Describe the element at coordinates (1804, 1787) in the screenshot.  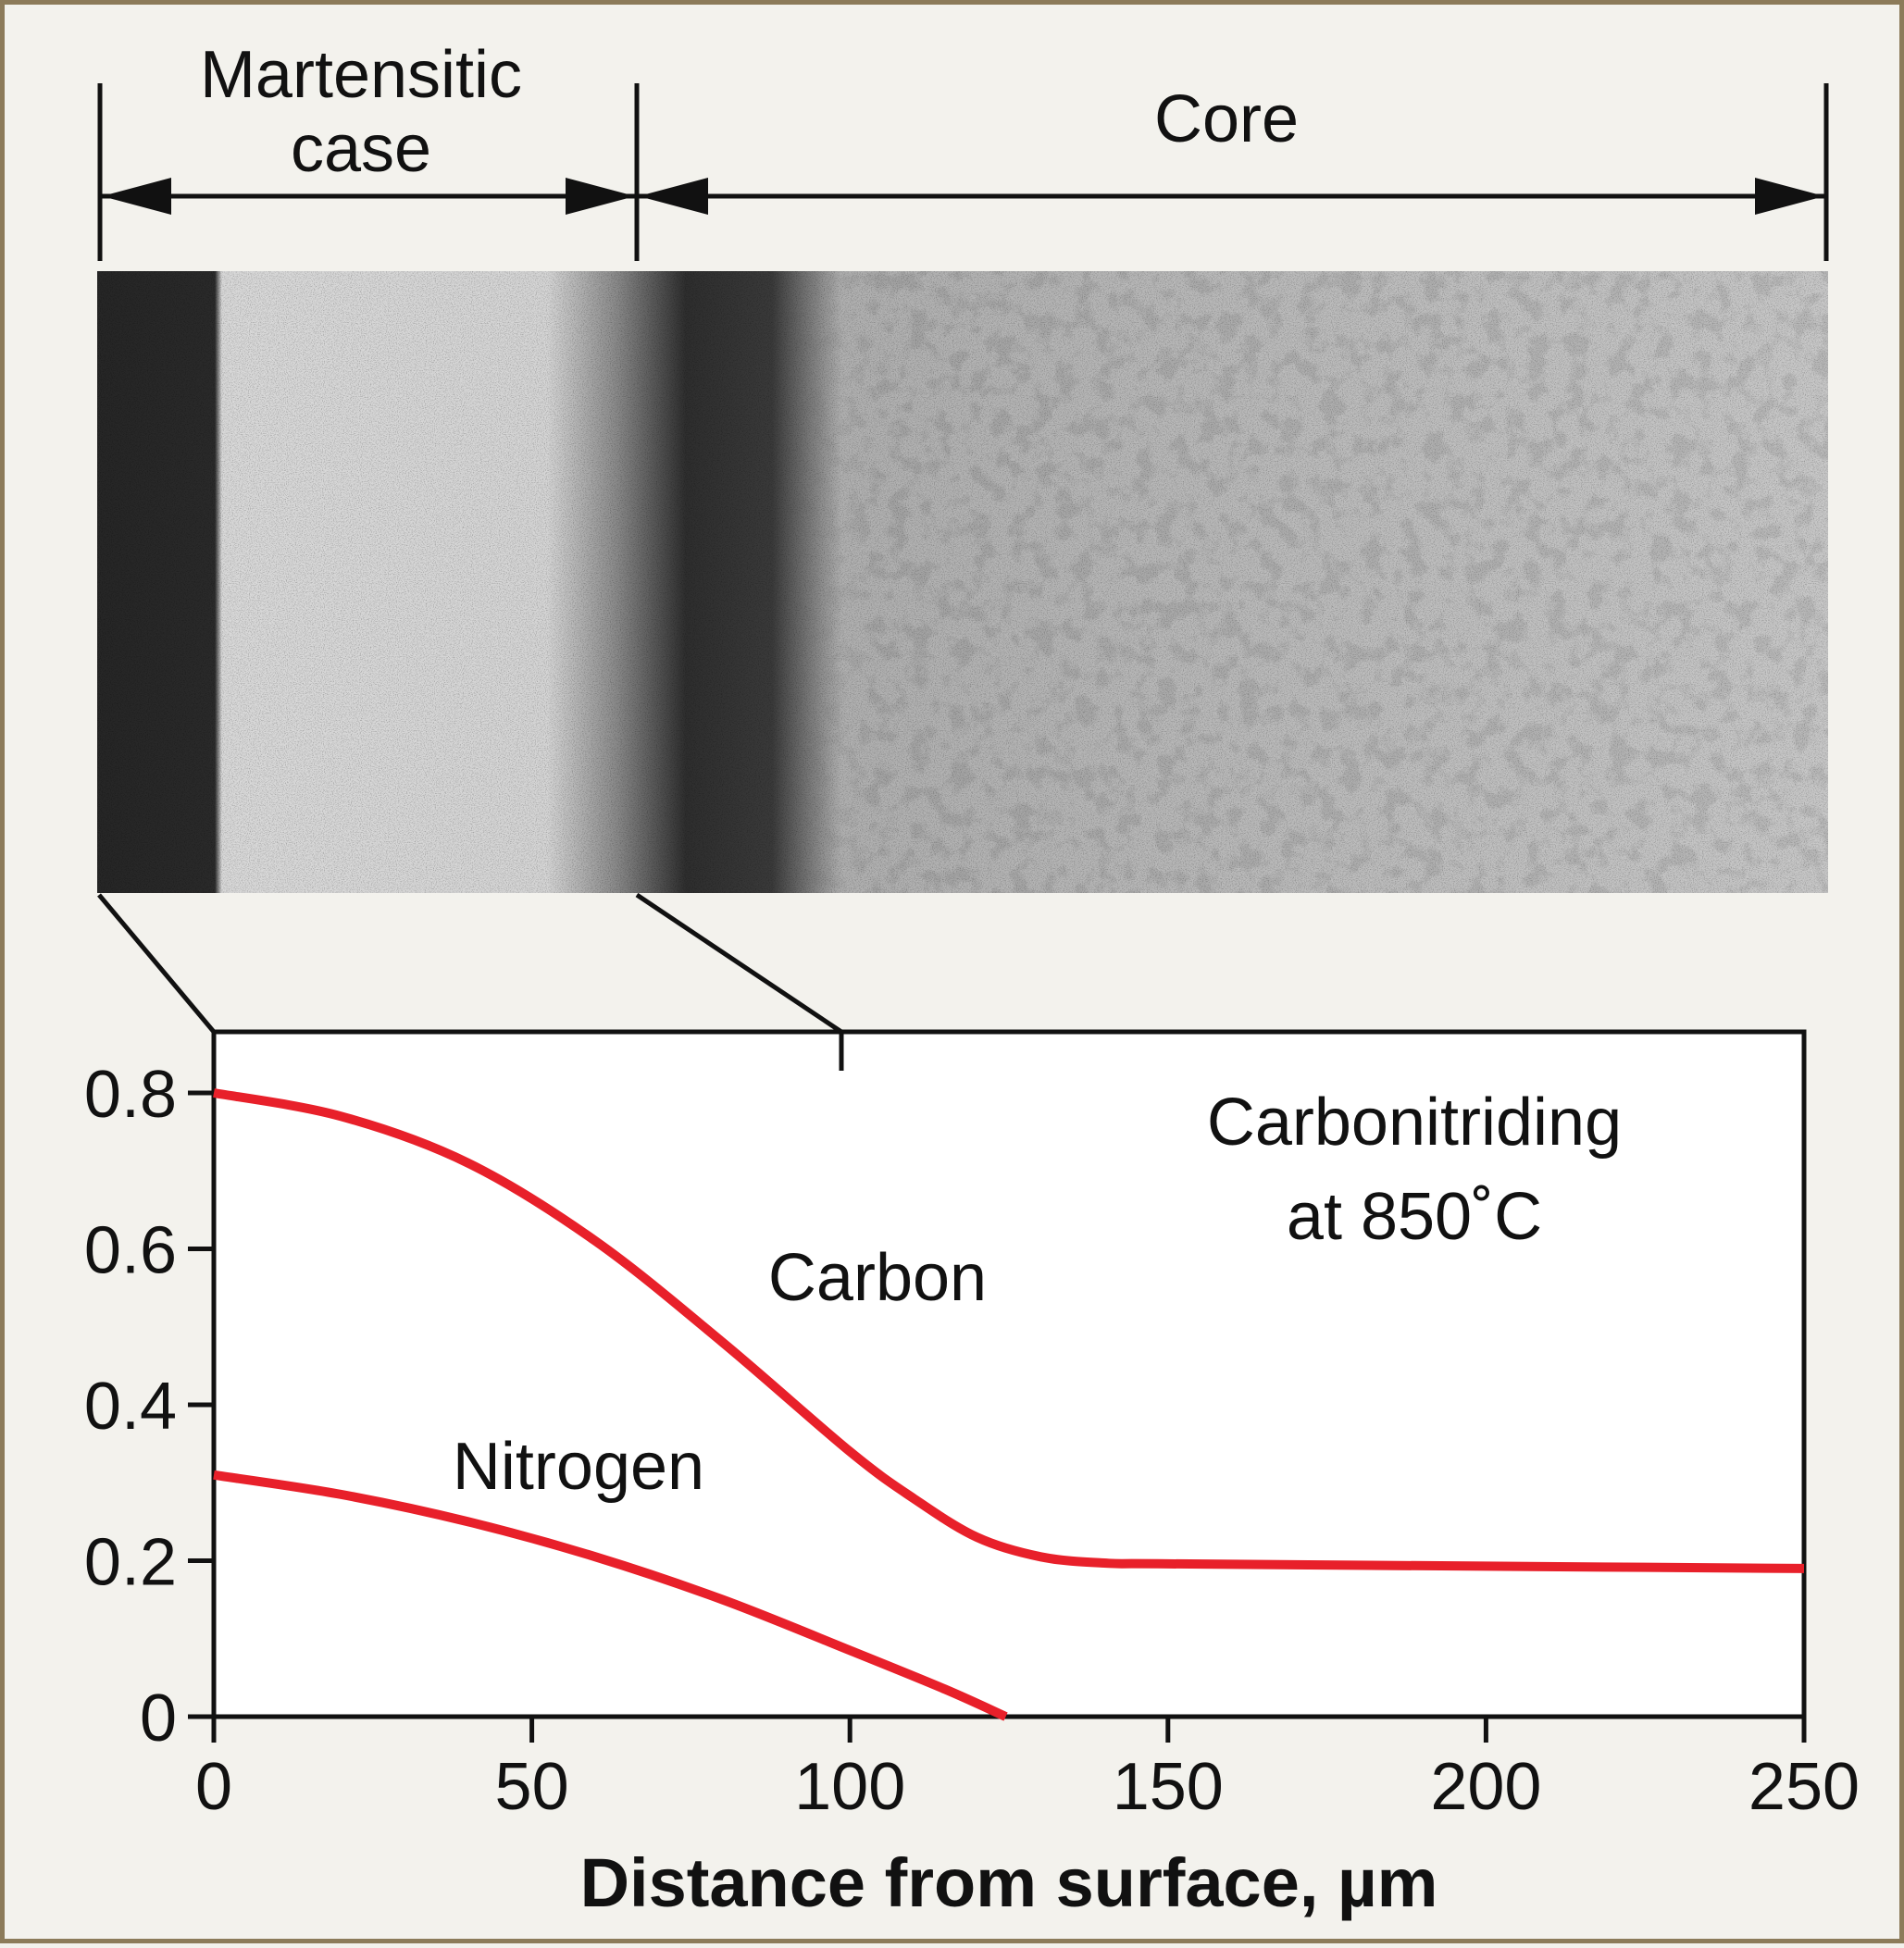
I see `x-tick-label: 250` at that location.